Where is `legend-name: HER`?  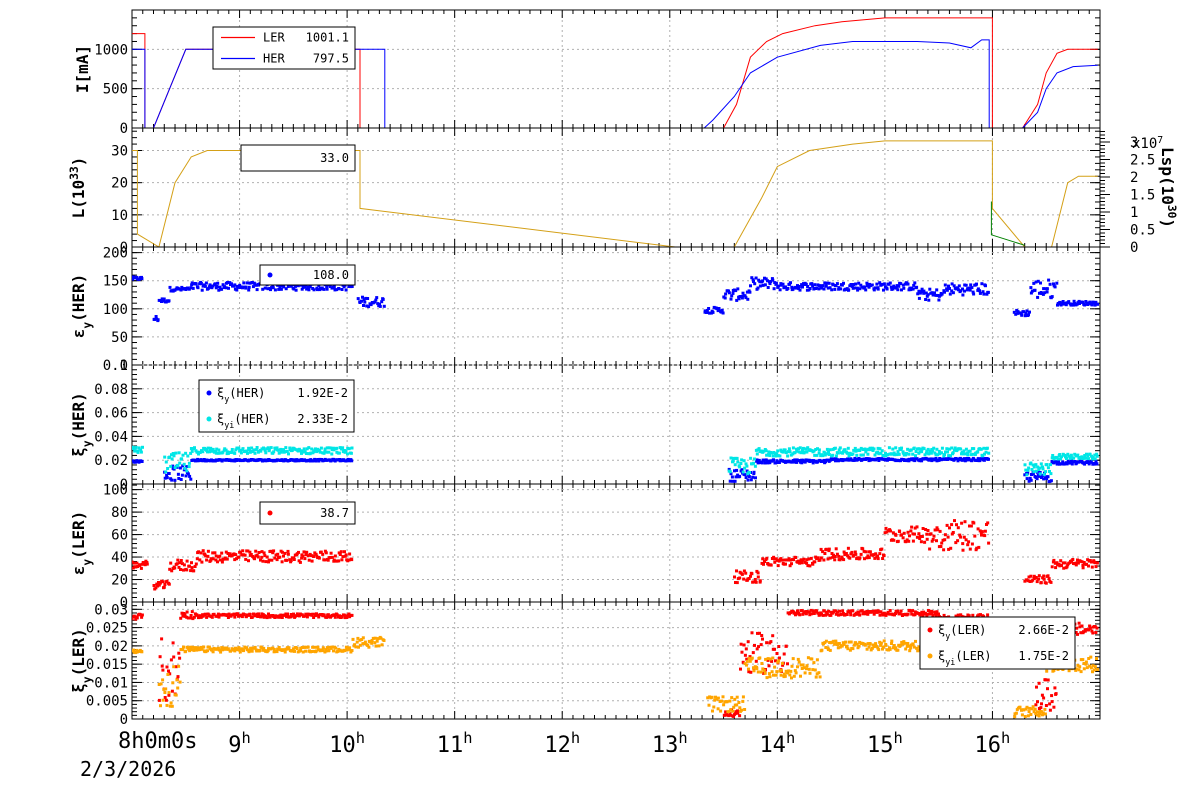
legend-name: HER is located at coordinates (274, 59).